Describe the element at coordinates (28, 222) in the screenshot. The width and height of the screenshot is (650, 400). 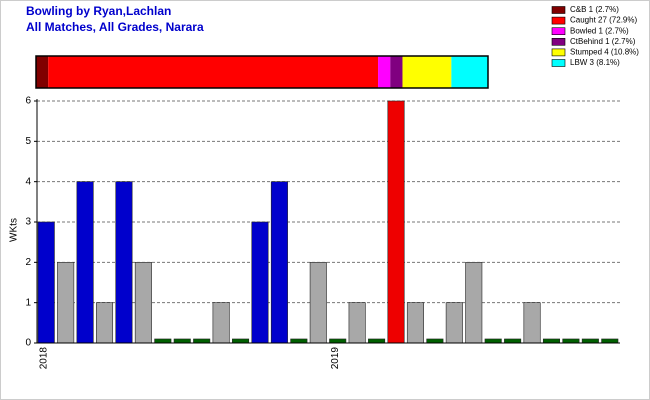
I see `y-tick-label: 3` at that location.